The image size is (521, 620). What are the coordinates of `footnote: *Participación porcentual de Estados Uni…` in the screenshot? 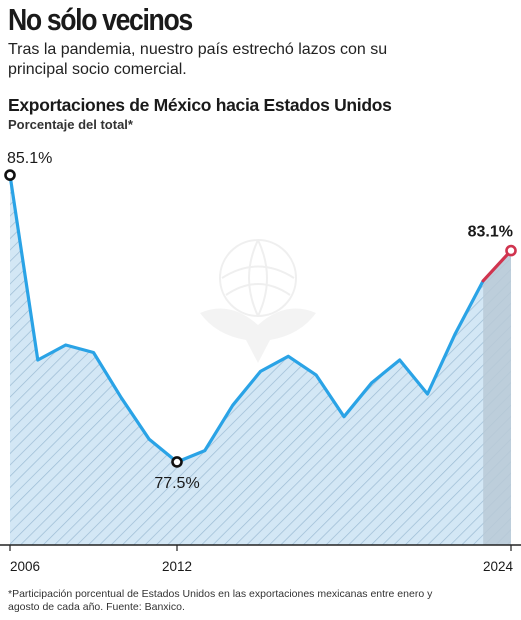 It's located at (220, 600).